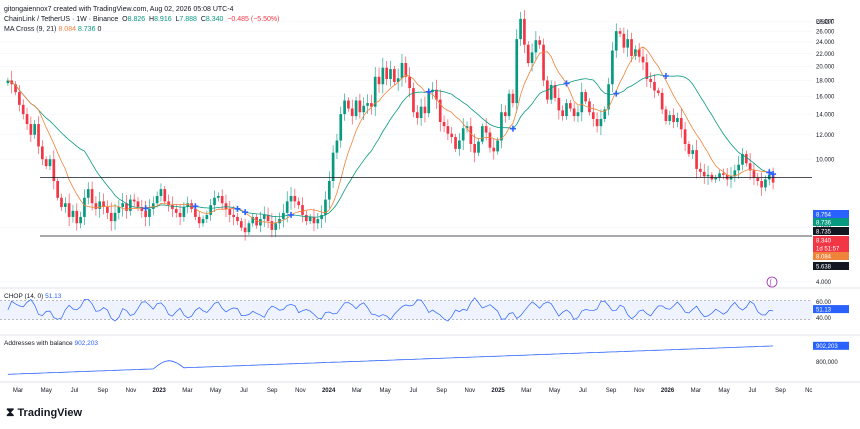  I want to click on ma-cross-badge-text: 8.736, so click(824, 223).